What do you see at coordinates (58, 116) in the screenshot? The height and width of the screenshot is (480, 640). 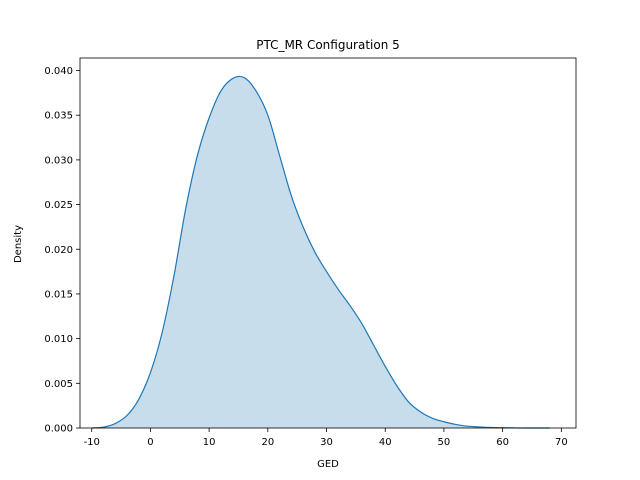 I see `y-tick-label: 0.035` at bounding box center [58, 116].